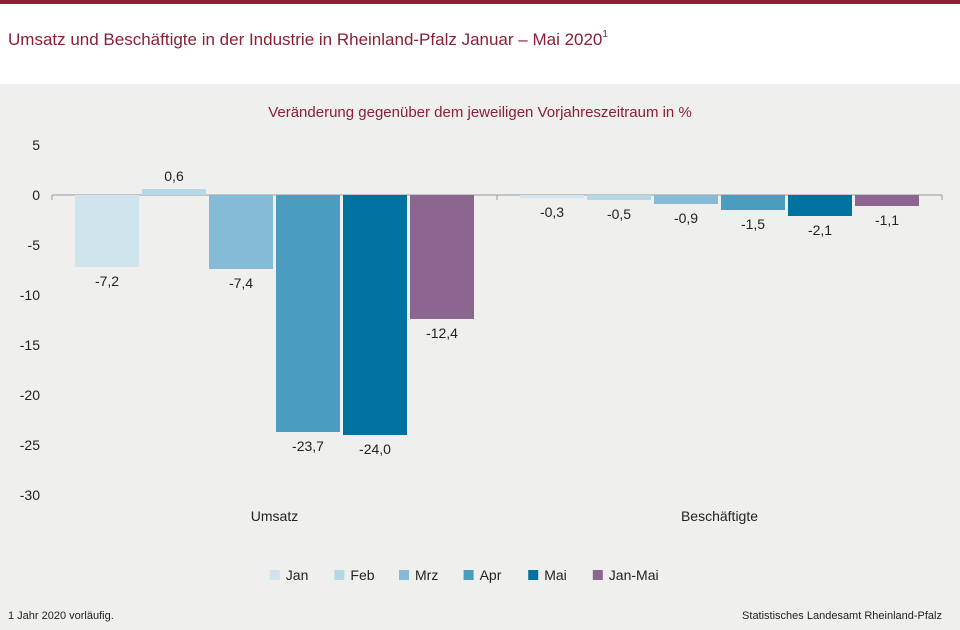 Image resolution: width=960 pixels, height=630 pixels. Describe the element at coordinates (619, 214) in the screenshot. I see `data-label: -0,5` at that location.